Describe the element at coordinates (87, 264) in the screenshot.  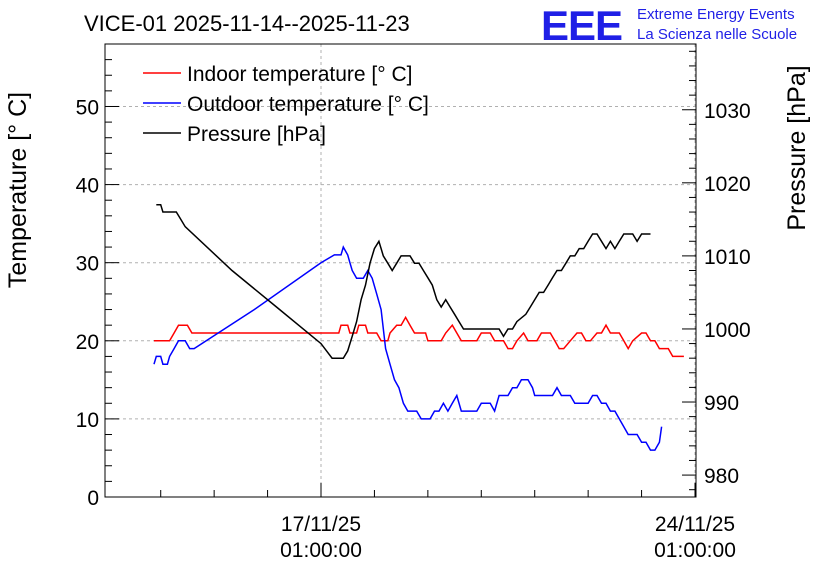
I see `y-tick-label: 30` at that location.